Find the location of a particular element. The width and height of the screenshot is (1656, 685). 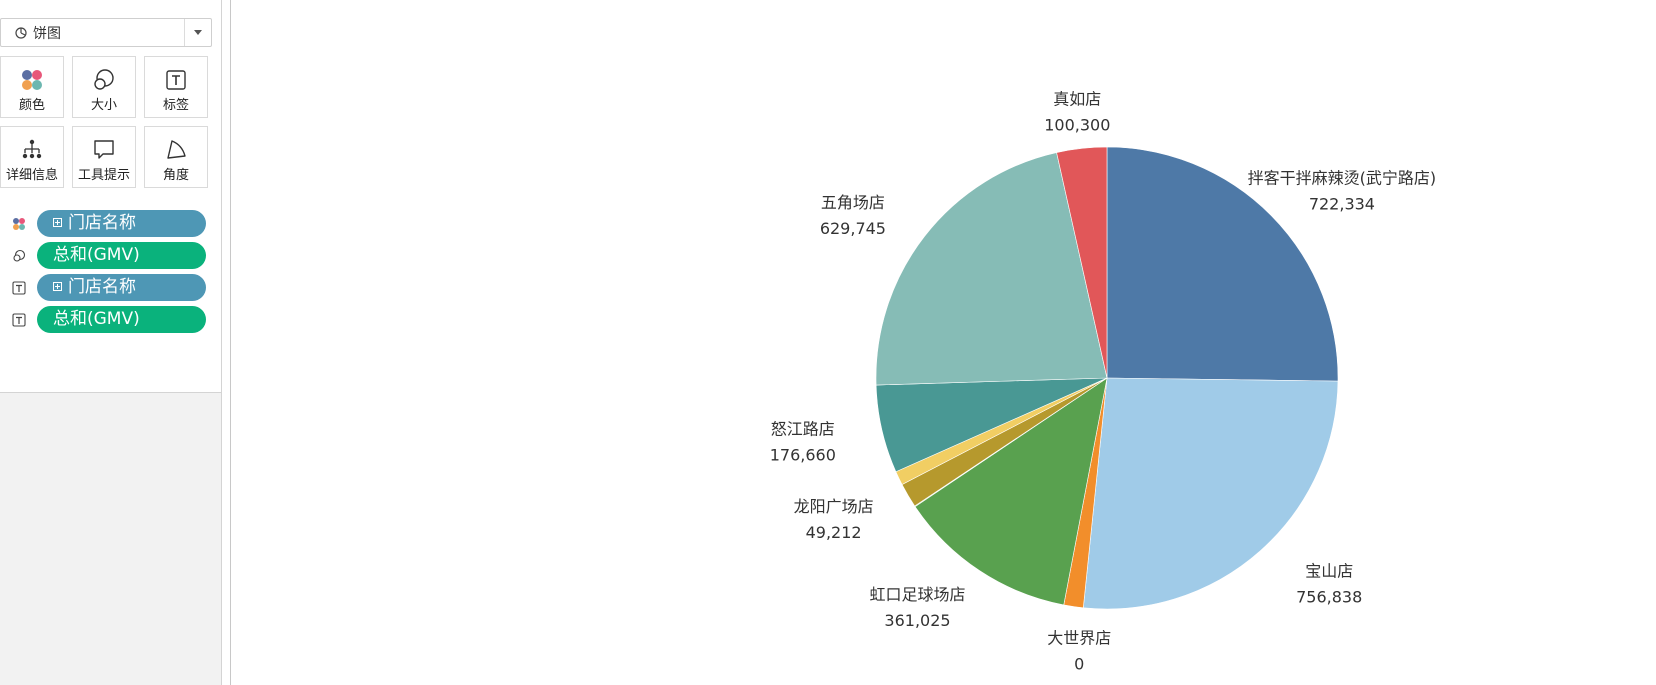

slice-value-label: 49,212 is located at coordinates (834, 532).